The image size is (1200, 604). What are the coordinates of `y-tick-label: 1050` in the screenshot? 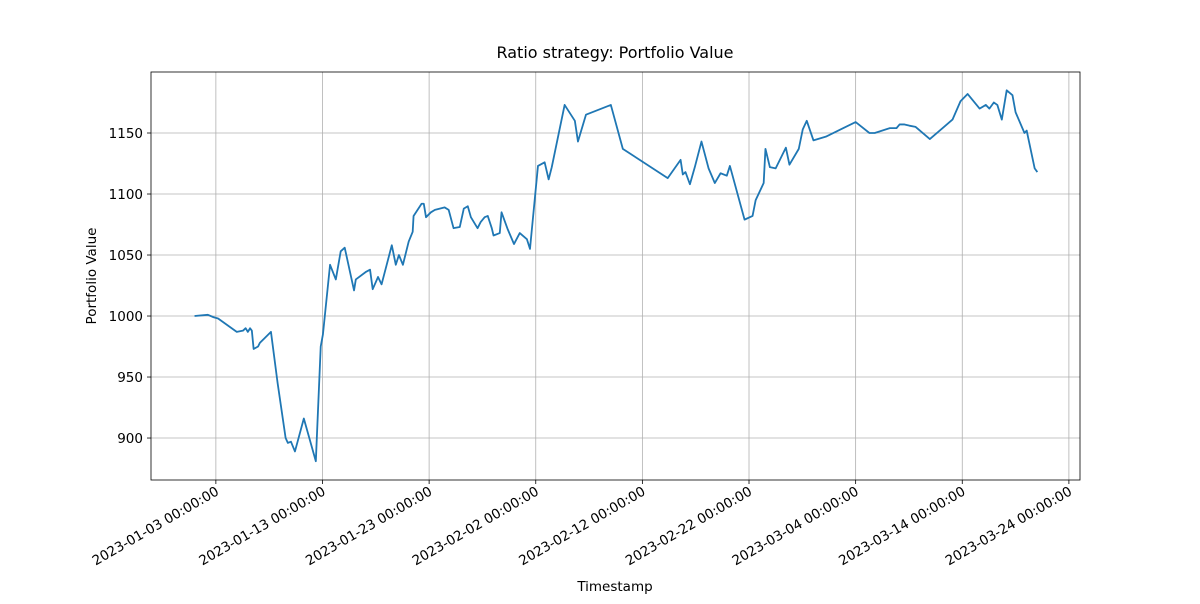 It's located at (126, 256).